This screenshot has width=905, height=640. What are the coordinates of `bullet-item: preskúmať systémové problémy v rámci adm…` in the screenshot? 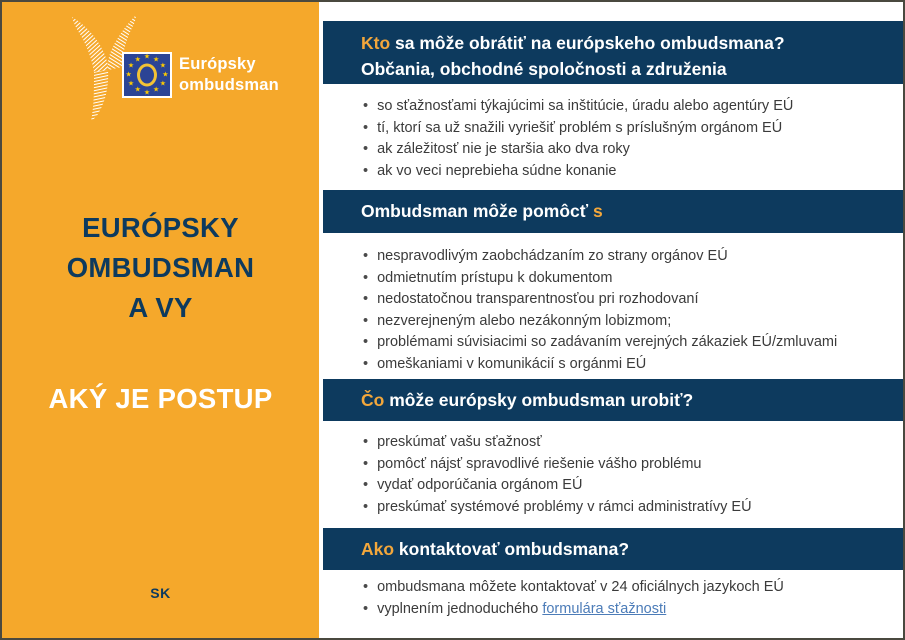 It's located at (629, 508).